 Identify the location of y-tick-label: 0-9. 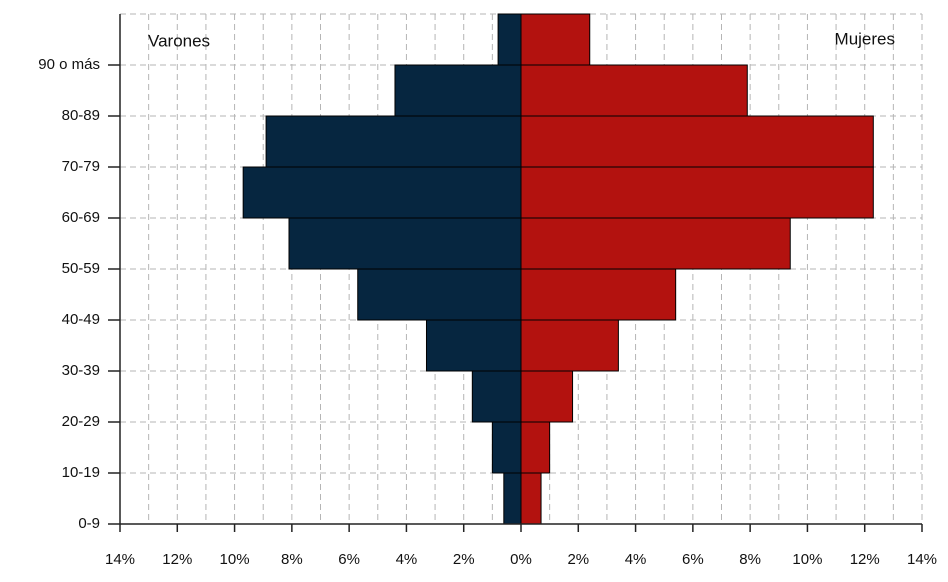
(89, 523).